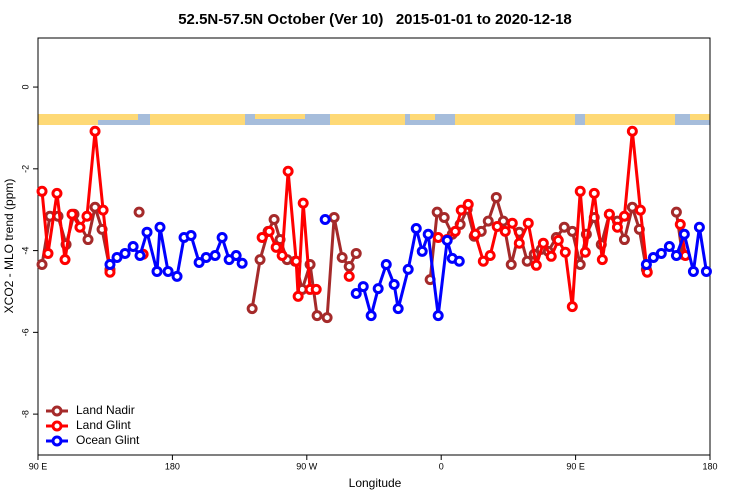 This screenshot has width=750, height=500. What do you see at coordinates (25, 414) in the screenshot?
I see `y-tick-label: -8` at bounding box center [25, 414].